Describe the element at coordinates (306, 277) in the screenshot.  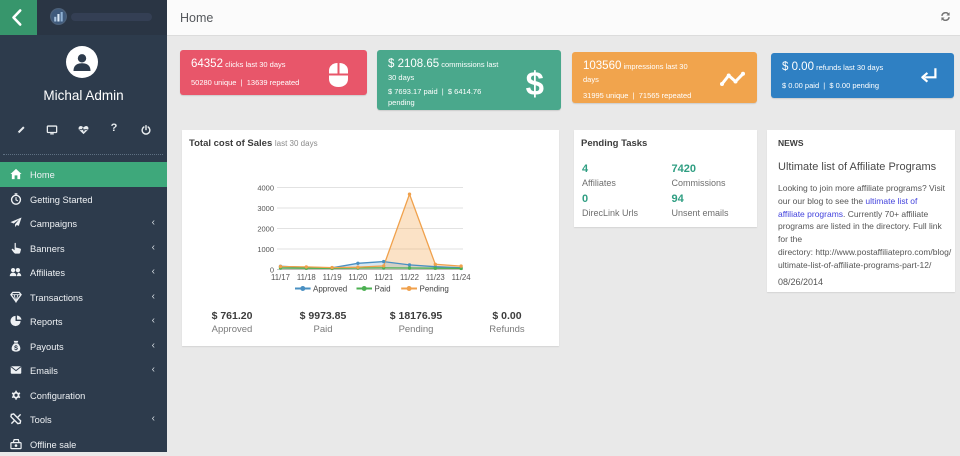
I see `svg-text: 11/18` at that location.